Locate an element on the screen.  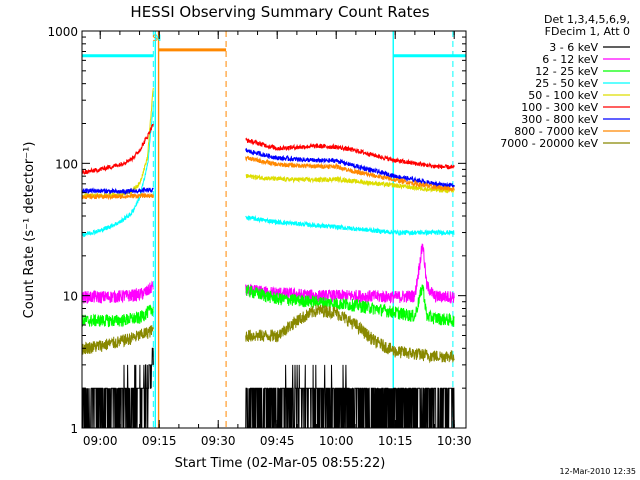
x-tick-label: 09:45 is located at coordinates (277, 441).